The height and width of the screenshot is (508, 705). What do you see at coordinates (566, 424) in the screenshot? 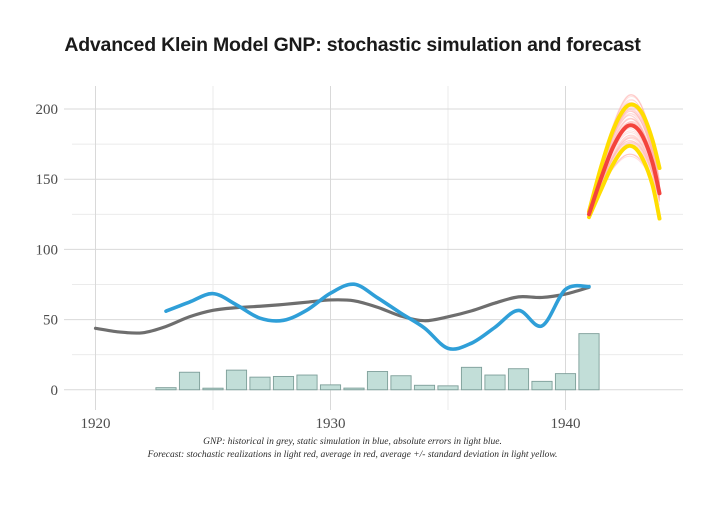
I see `x-tick-label: 1940` at bounding box center [566, 424].